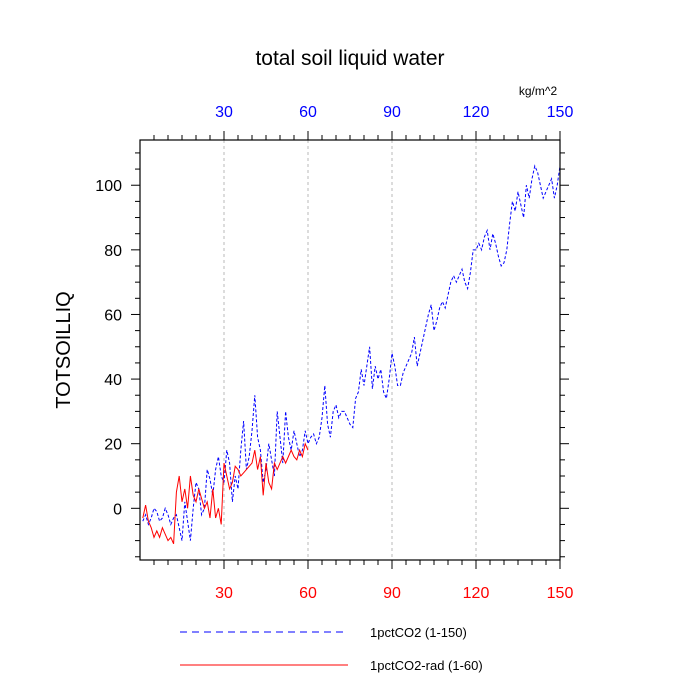 This screenshot has height=700, width=700. Describe the element at coordinates (308, 593) in the screenshot. I see `x-tick-label-bottom-60: 60` at that location.